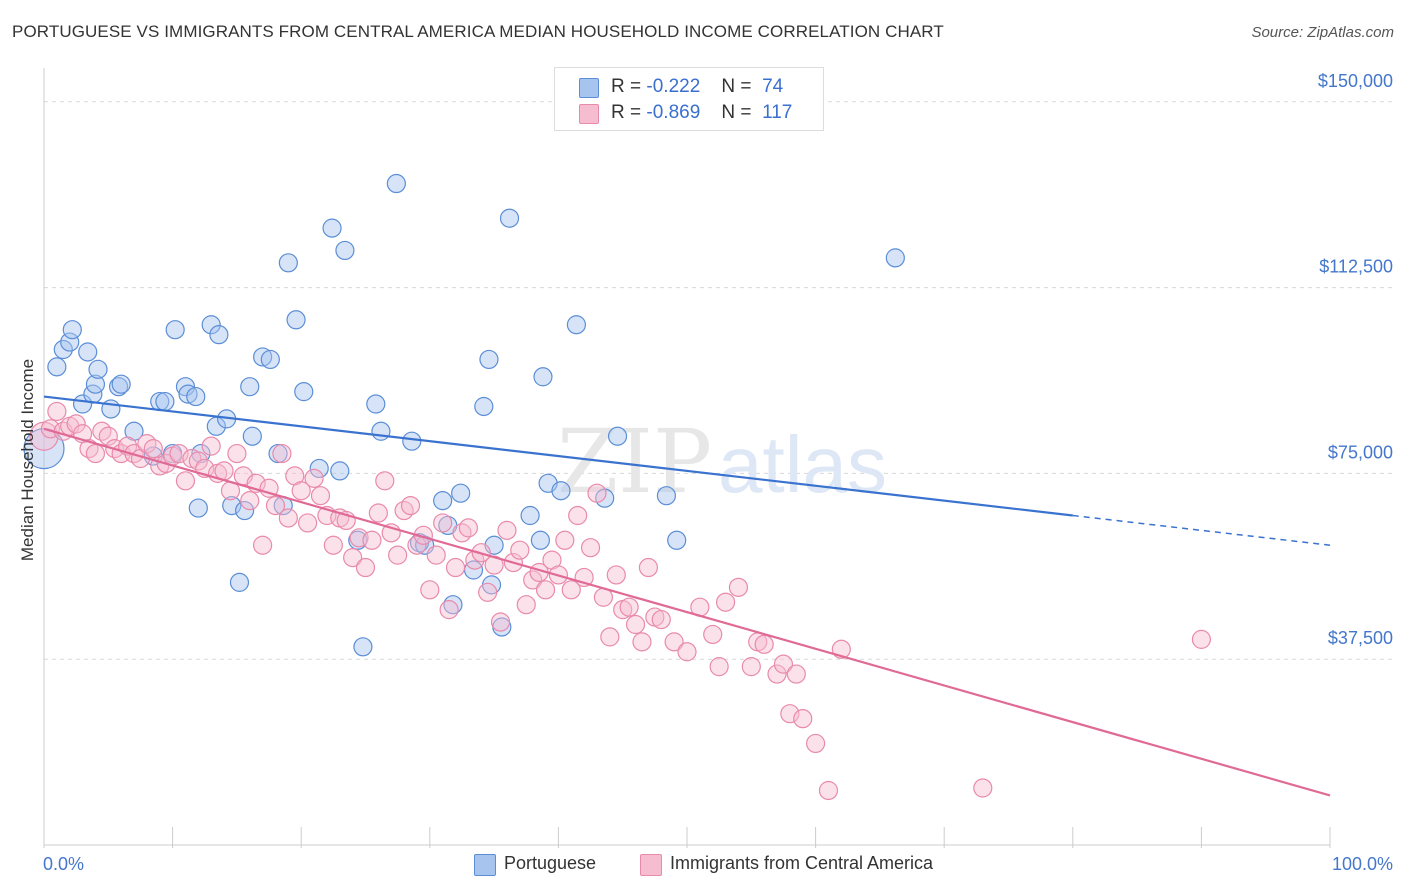 This screenshot has width=1406, height=892. I want to click on legend-label: Immigrants from Central America, so click(802, 863).